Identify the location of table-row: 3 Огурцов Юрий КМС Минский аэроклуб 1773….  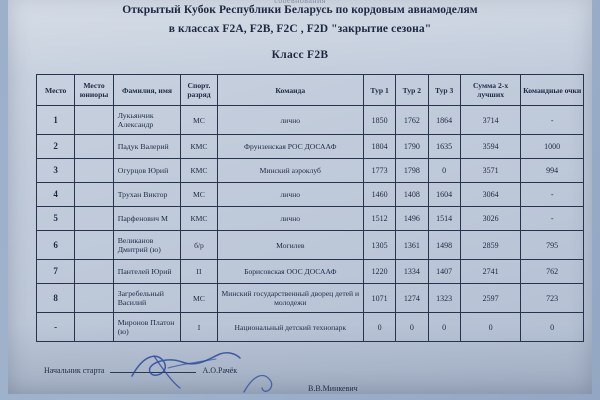
(309, 170).